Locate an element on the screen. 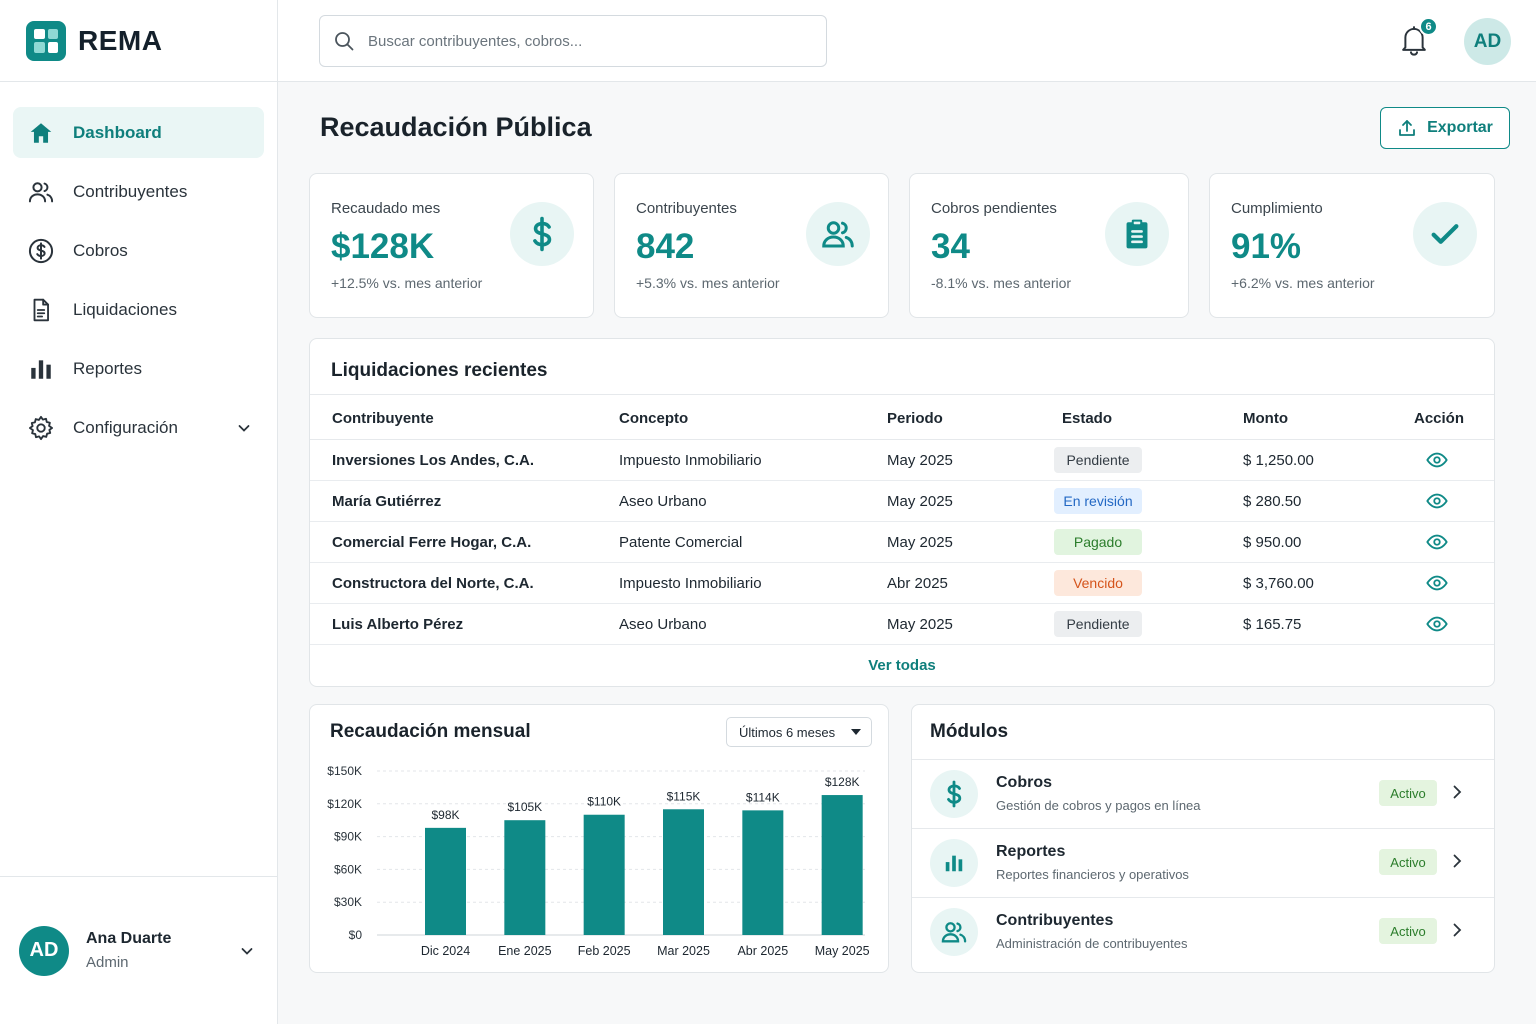  sidebar-item-liquidaciones: Liquidaciones is located at coordinates (138, 309).